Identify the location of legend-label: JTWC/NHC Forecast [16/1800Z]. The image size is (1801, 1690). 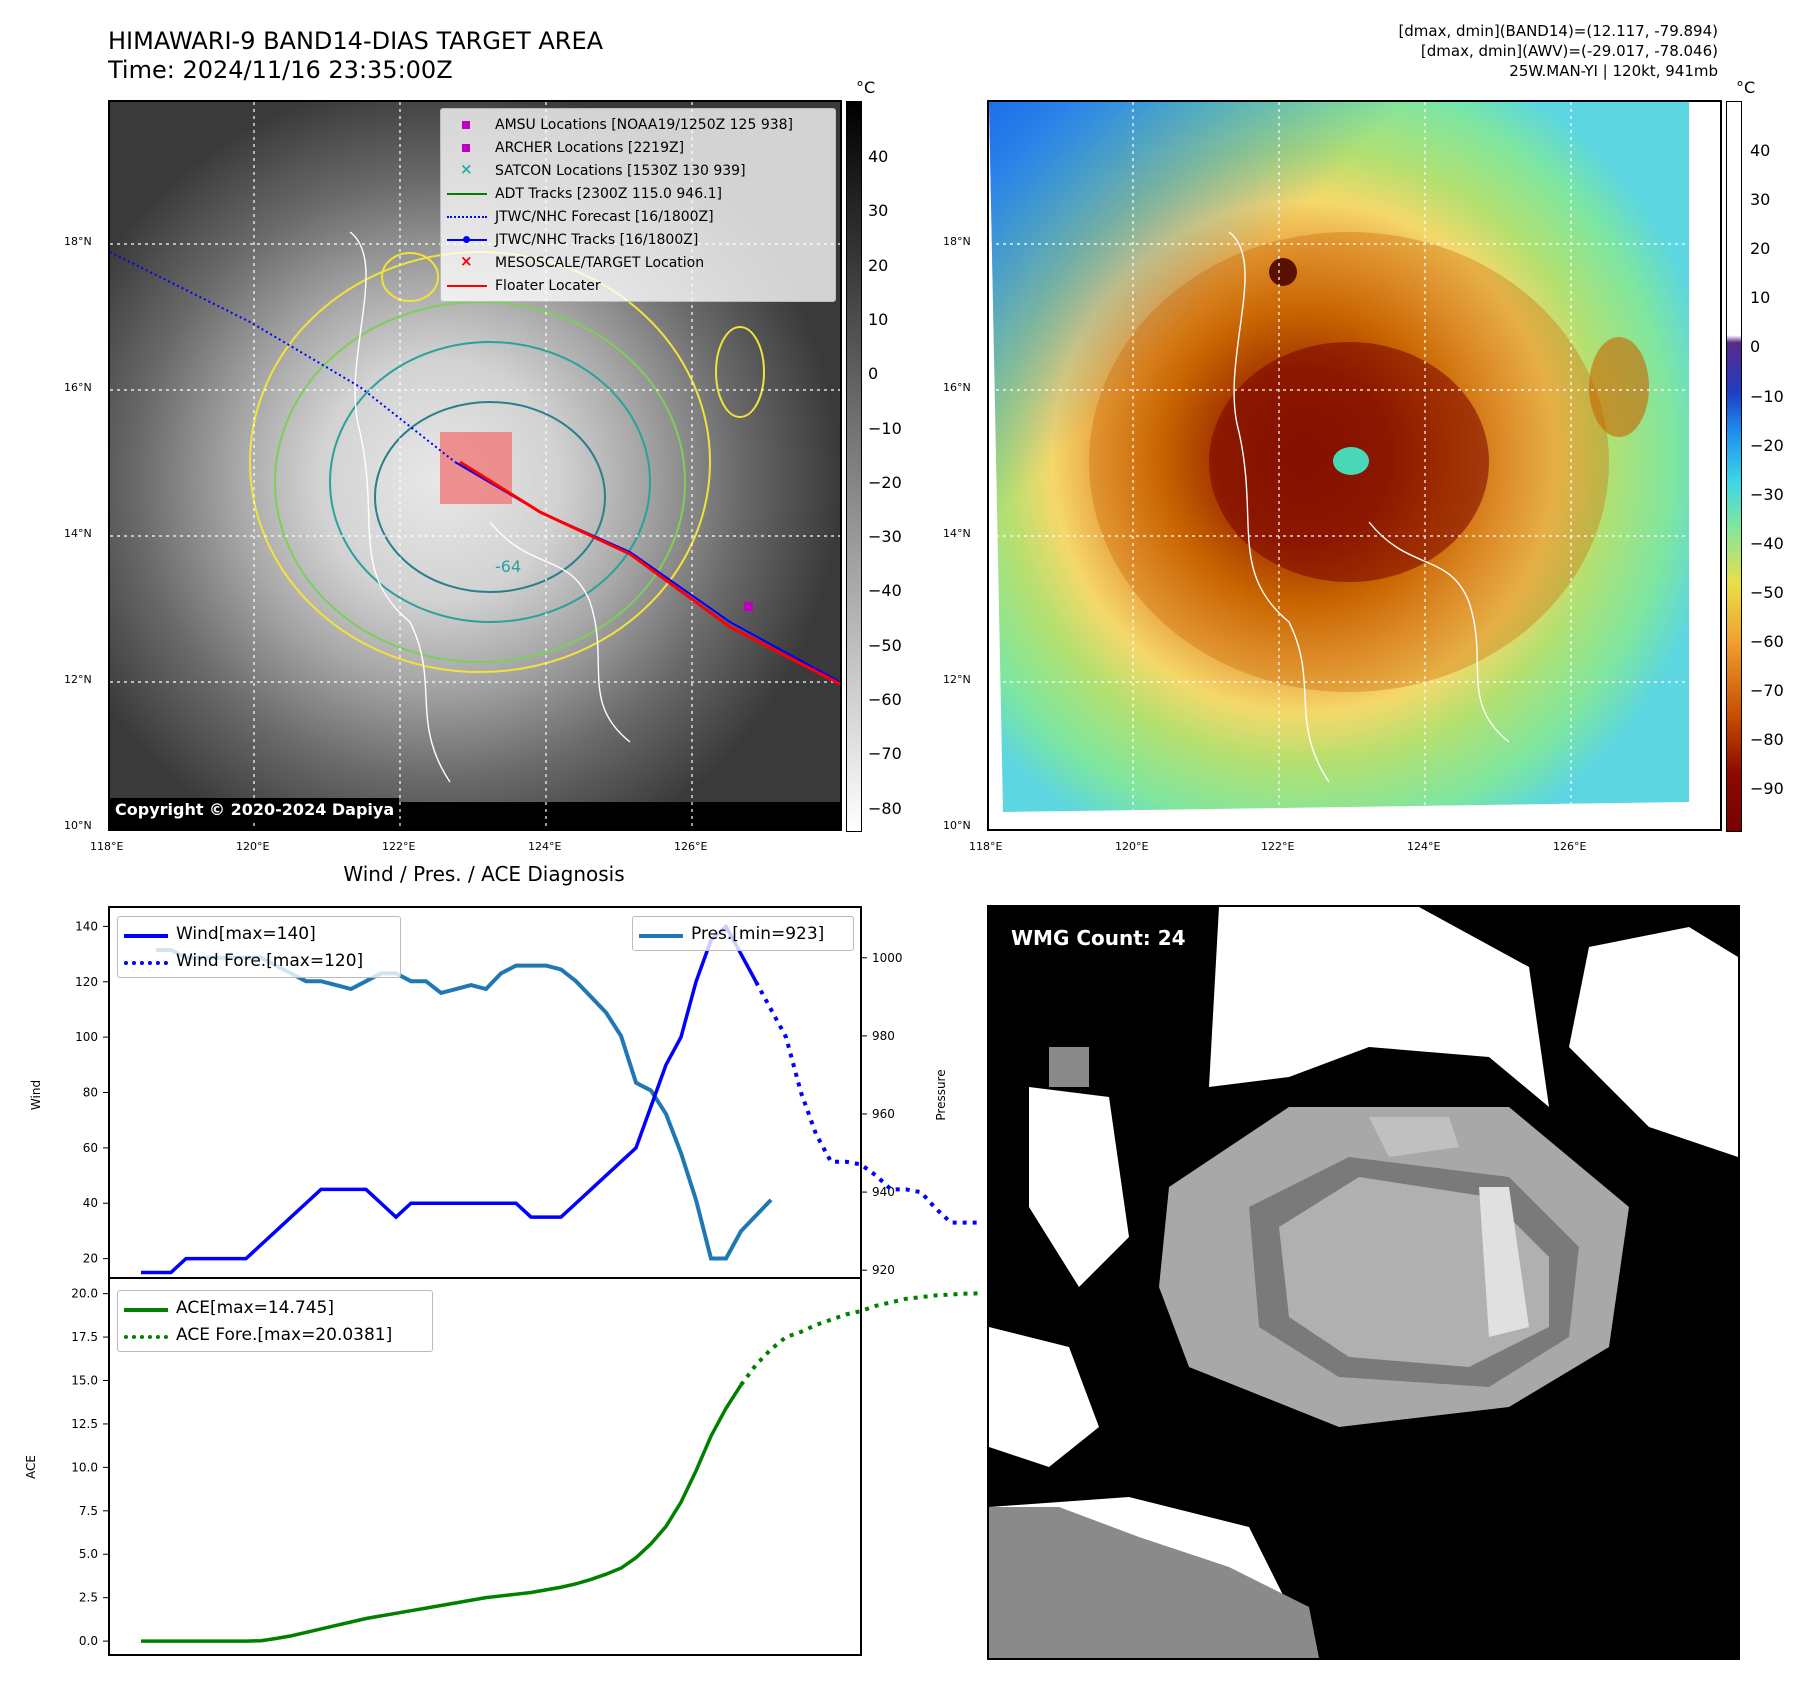
(604, 216).